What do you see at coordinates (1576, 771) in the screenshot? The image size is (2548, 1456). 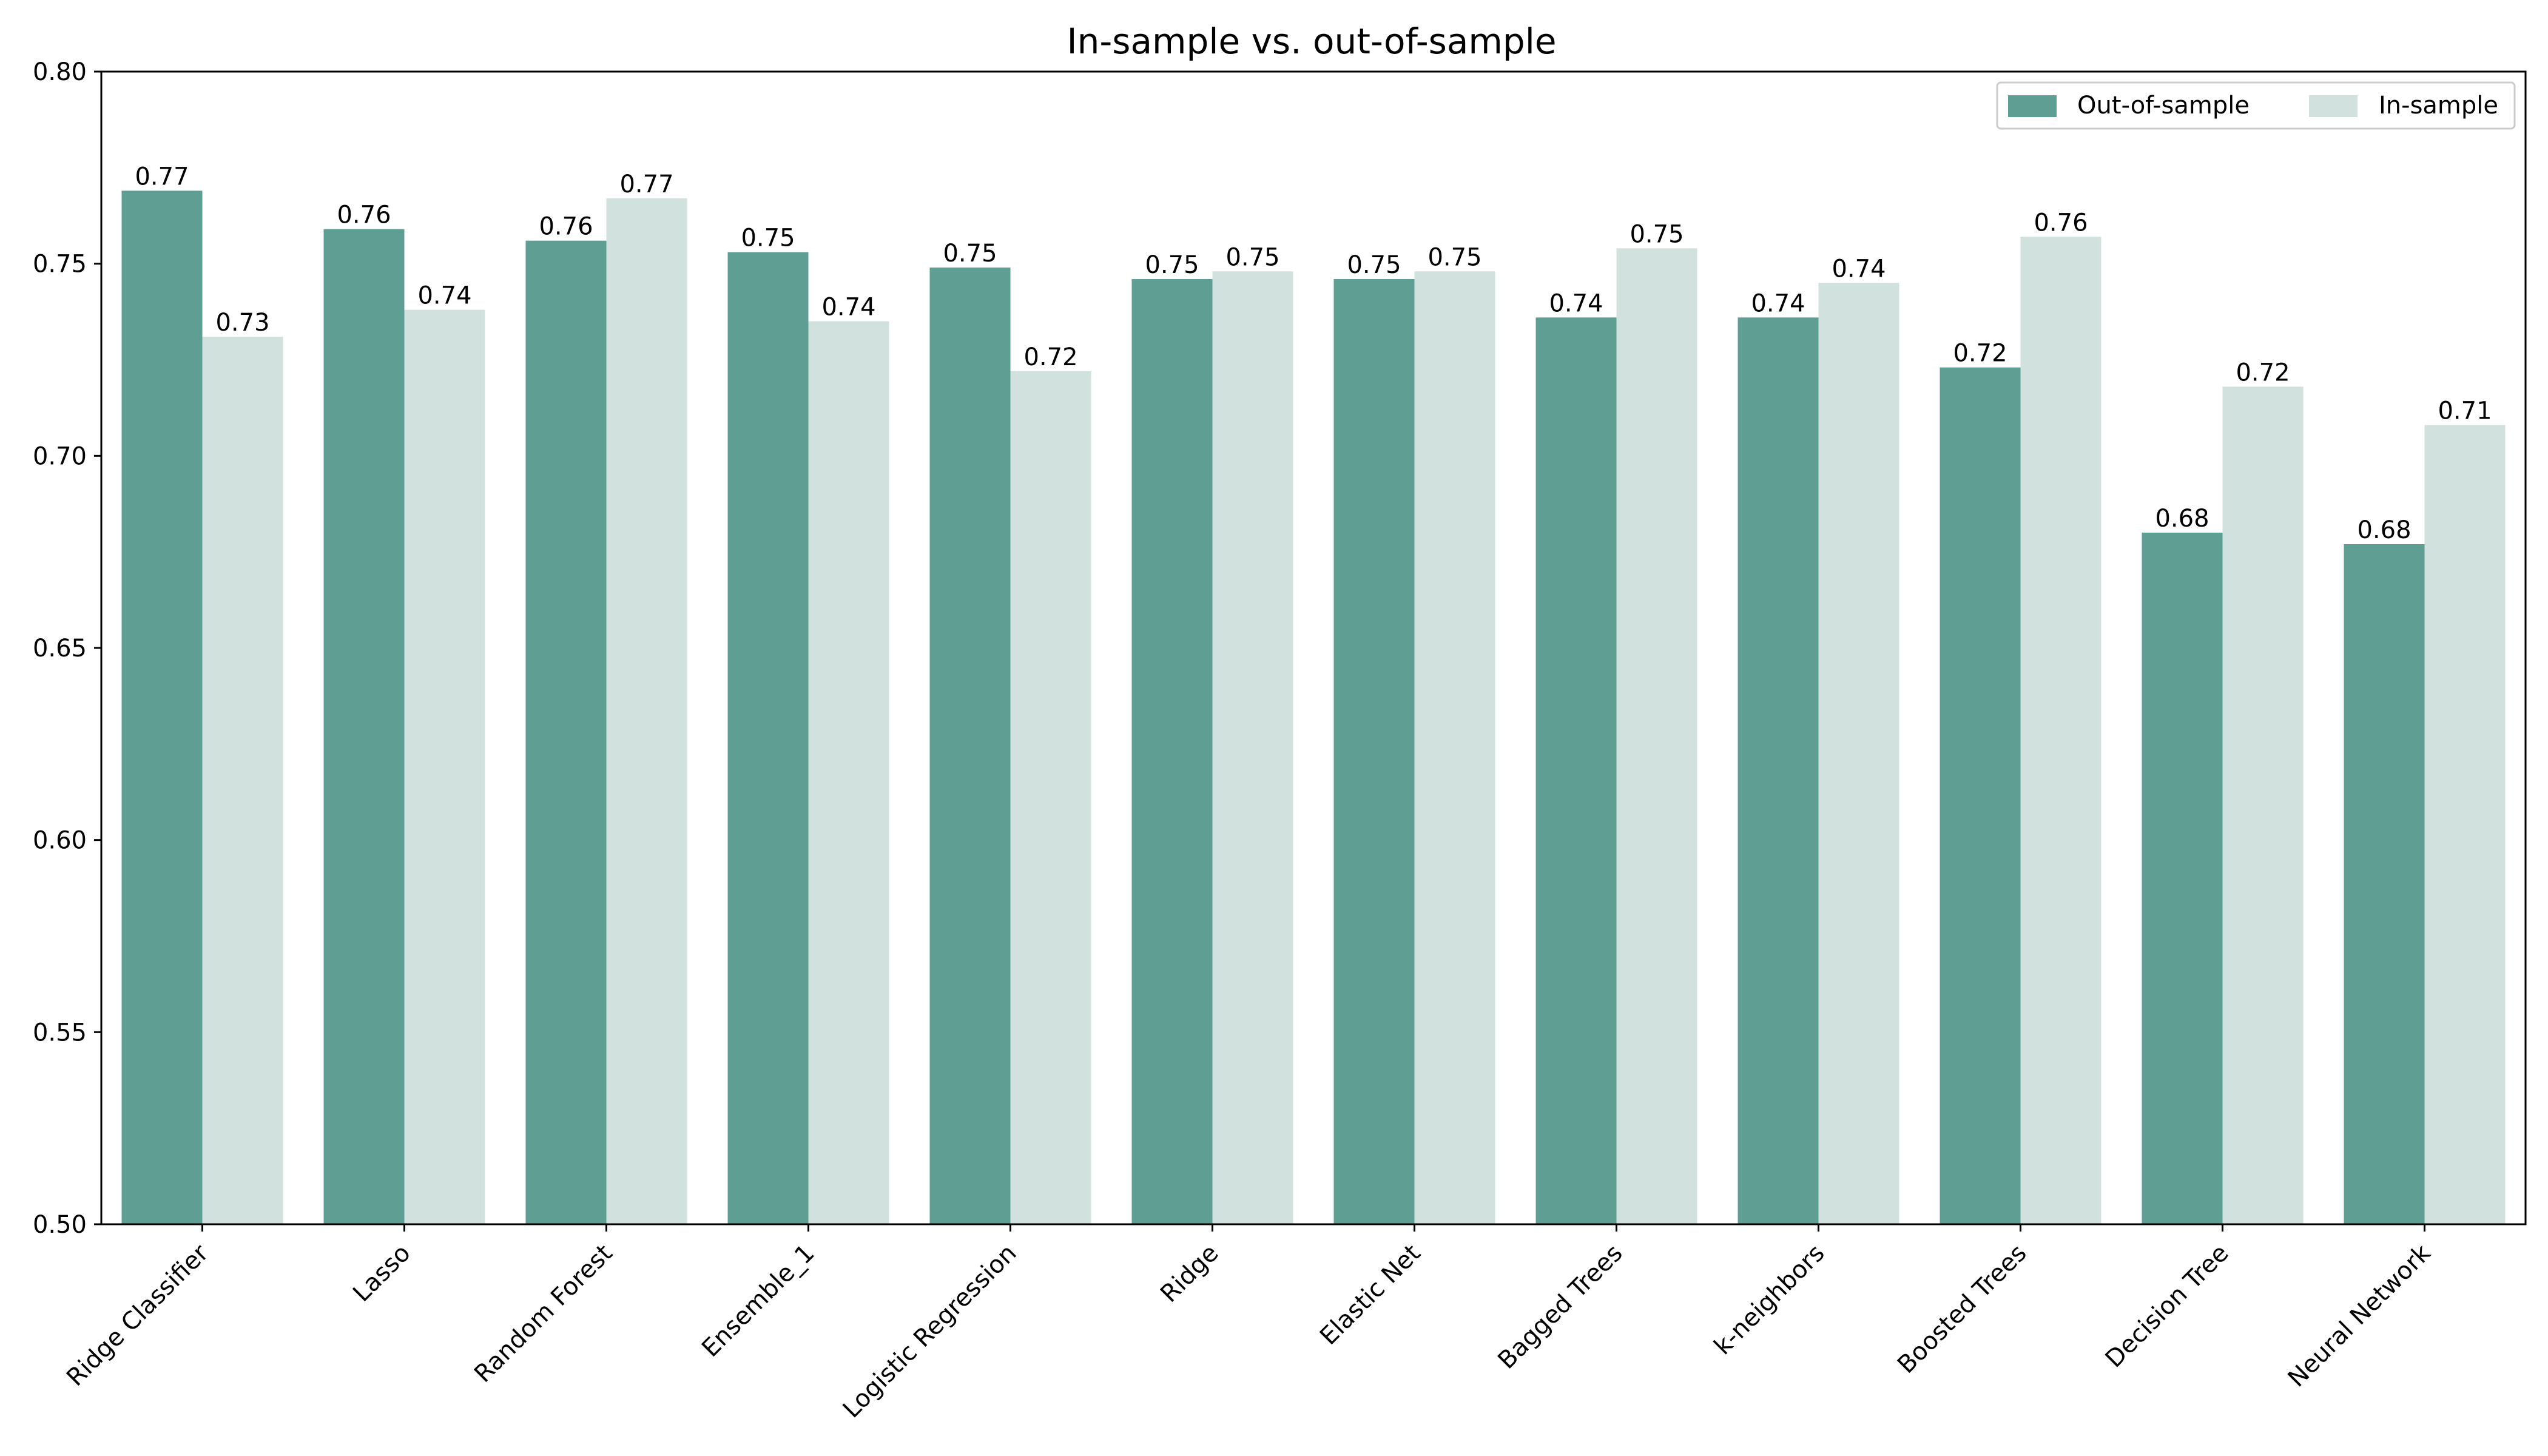 I see `bar-out-of-sample-bagged-trees` at bounding box center [1576, 771].